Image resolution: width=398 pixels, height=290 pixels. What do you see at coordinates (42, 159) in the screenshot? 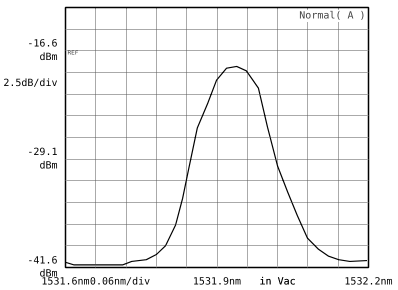
I see `y-tick-label: -29.1 dBm` at bounding box center [42, 159].